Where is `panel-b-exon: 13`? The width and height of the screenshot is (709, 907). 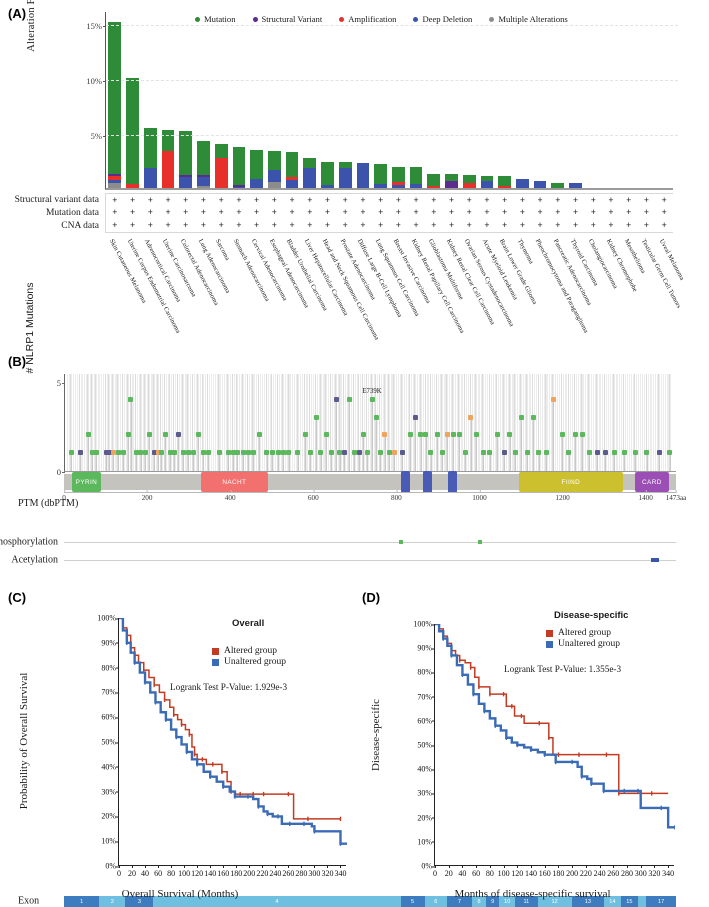 panel-b-exon: 13 is located at coordinates (588, 901).